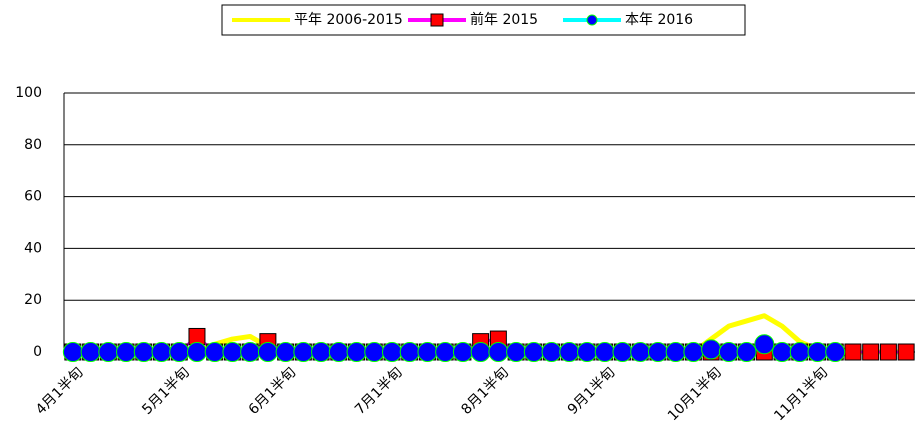 The width and height of the screenshot is (921, 440). Describe the element at coordinates (485, 391) in the screenshot. I see `x-tick-label: 8月1半旬` at that location.